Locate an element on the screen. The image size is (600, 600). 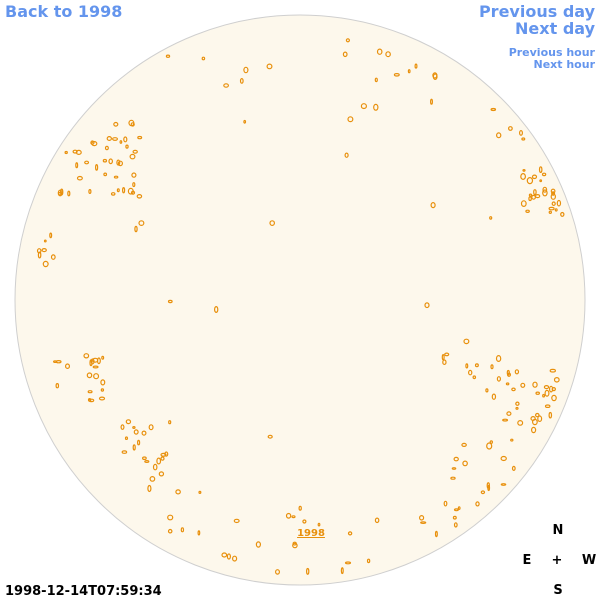
compass-west: W is located at coordinates (589, 560).